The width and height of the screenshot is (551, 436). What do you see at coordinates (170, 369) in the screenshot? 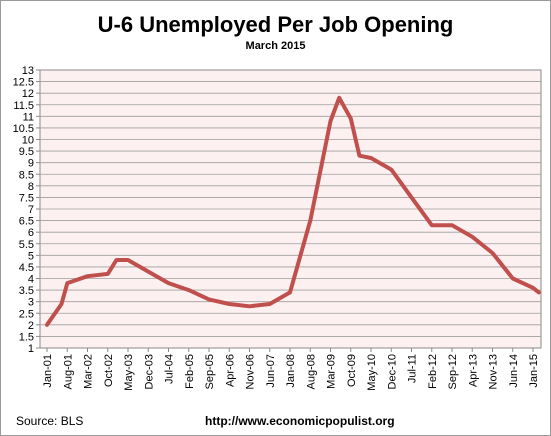
I see `x-tick-label: Jul-04` at bounding box center [170, 369].